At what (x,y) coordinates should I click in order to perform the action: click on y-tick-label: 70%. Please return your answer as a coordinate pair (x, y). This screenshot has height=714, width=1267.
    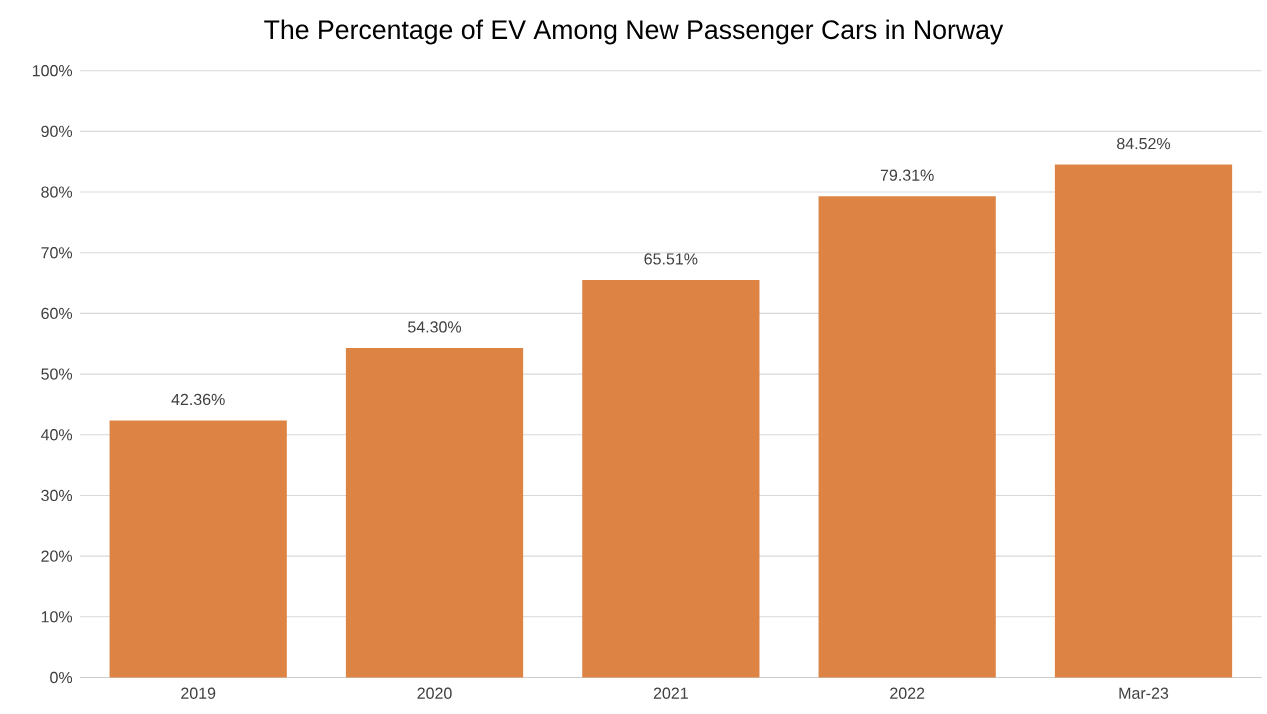
    Looking at the image, I should click on (57, 253).